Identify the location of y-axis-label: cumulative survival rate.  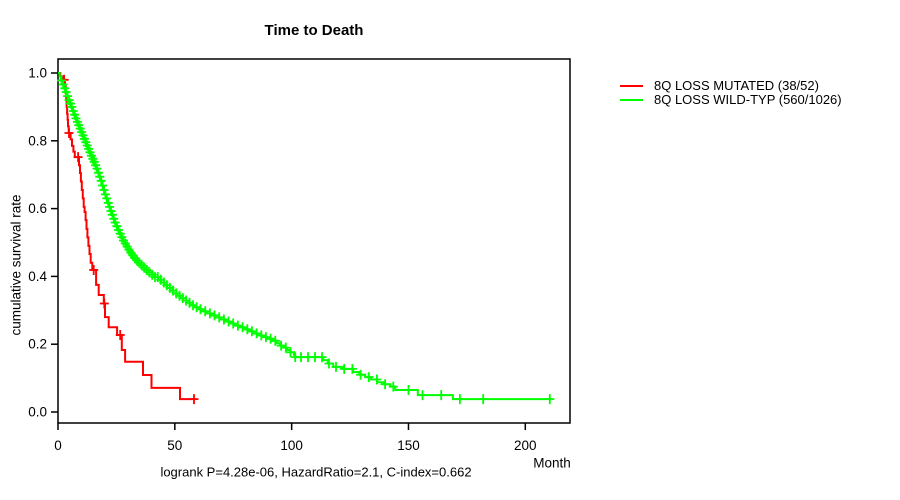
(16, 265).